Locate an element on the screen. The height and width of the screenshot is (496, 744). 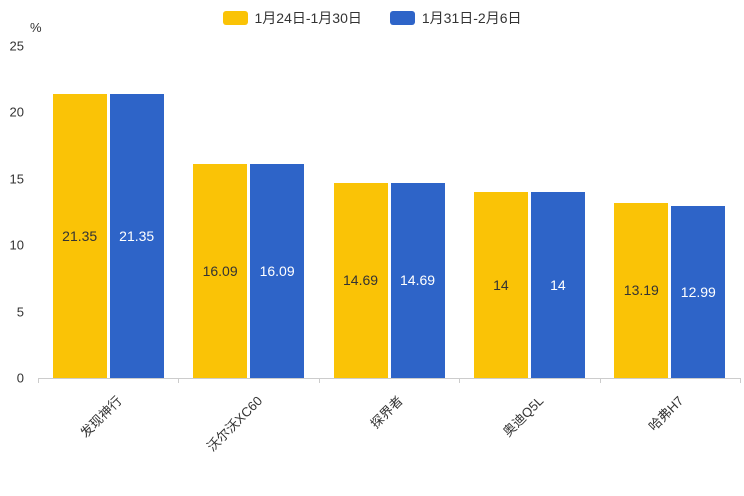
legend-label: 1月24日-1月30日 is located at coordinates (308, 18).